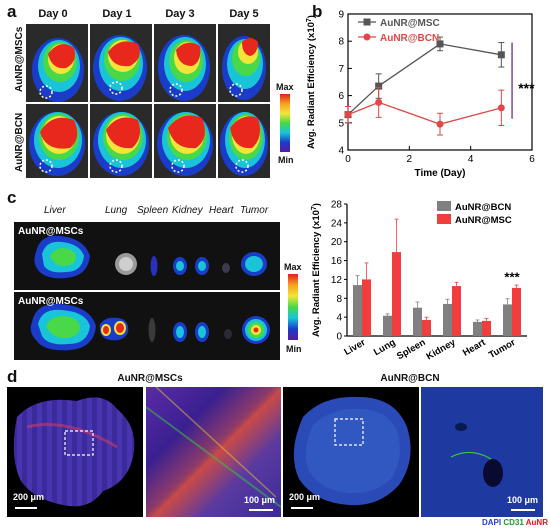 The image size is (550, 530). Describe the element at coordinates (341, 15) in the screenshot. I see `y-tick-label: 9` at that location.